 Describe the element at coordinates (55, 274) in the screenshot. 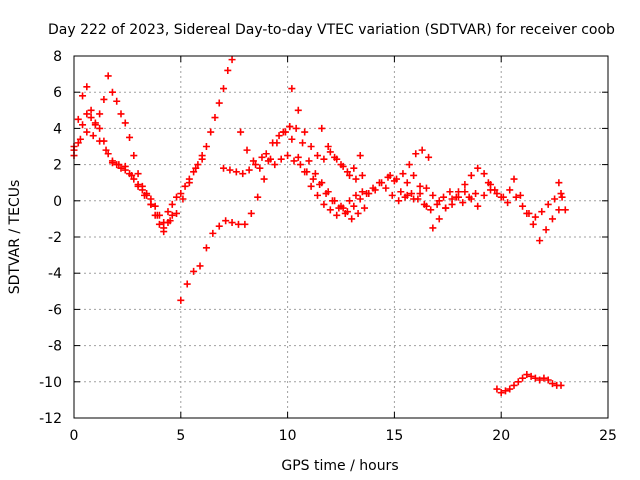

I see `y-tick-label: -4` at that location.